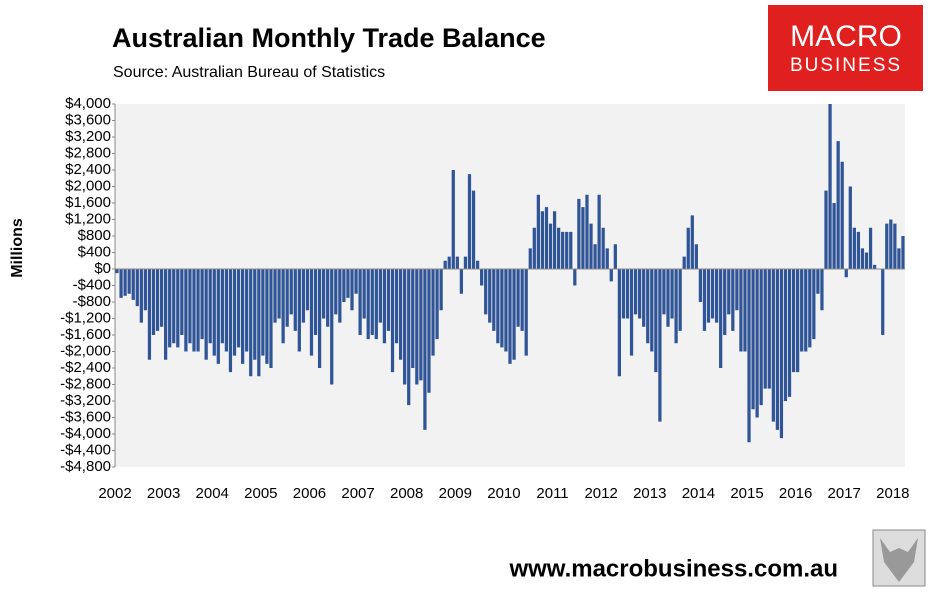 The width and height of the screenshot is (938, 605). I want to click on y-tick-label: -$2,400, so click(85, 367).